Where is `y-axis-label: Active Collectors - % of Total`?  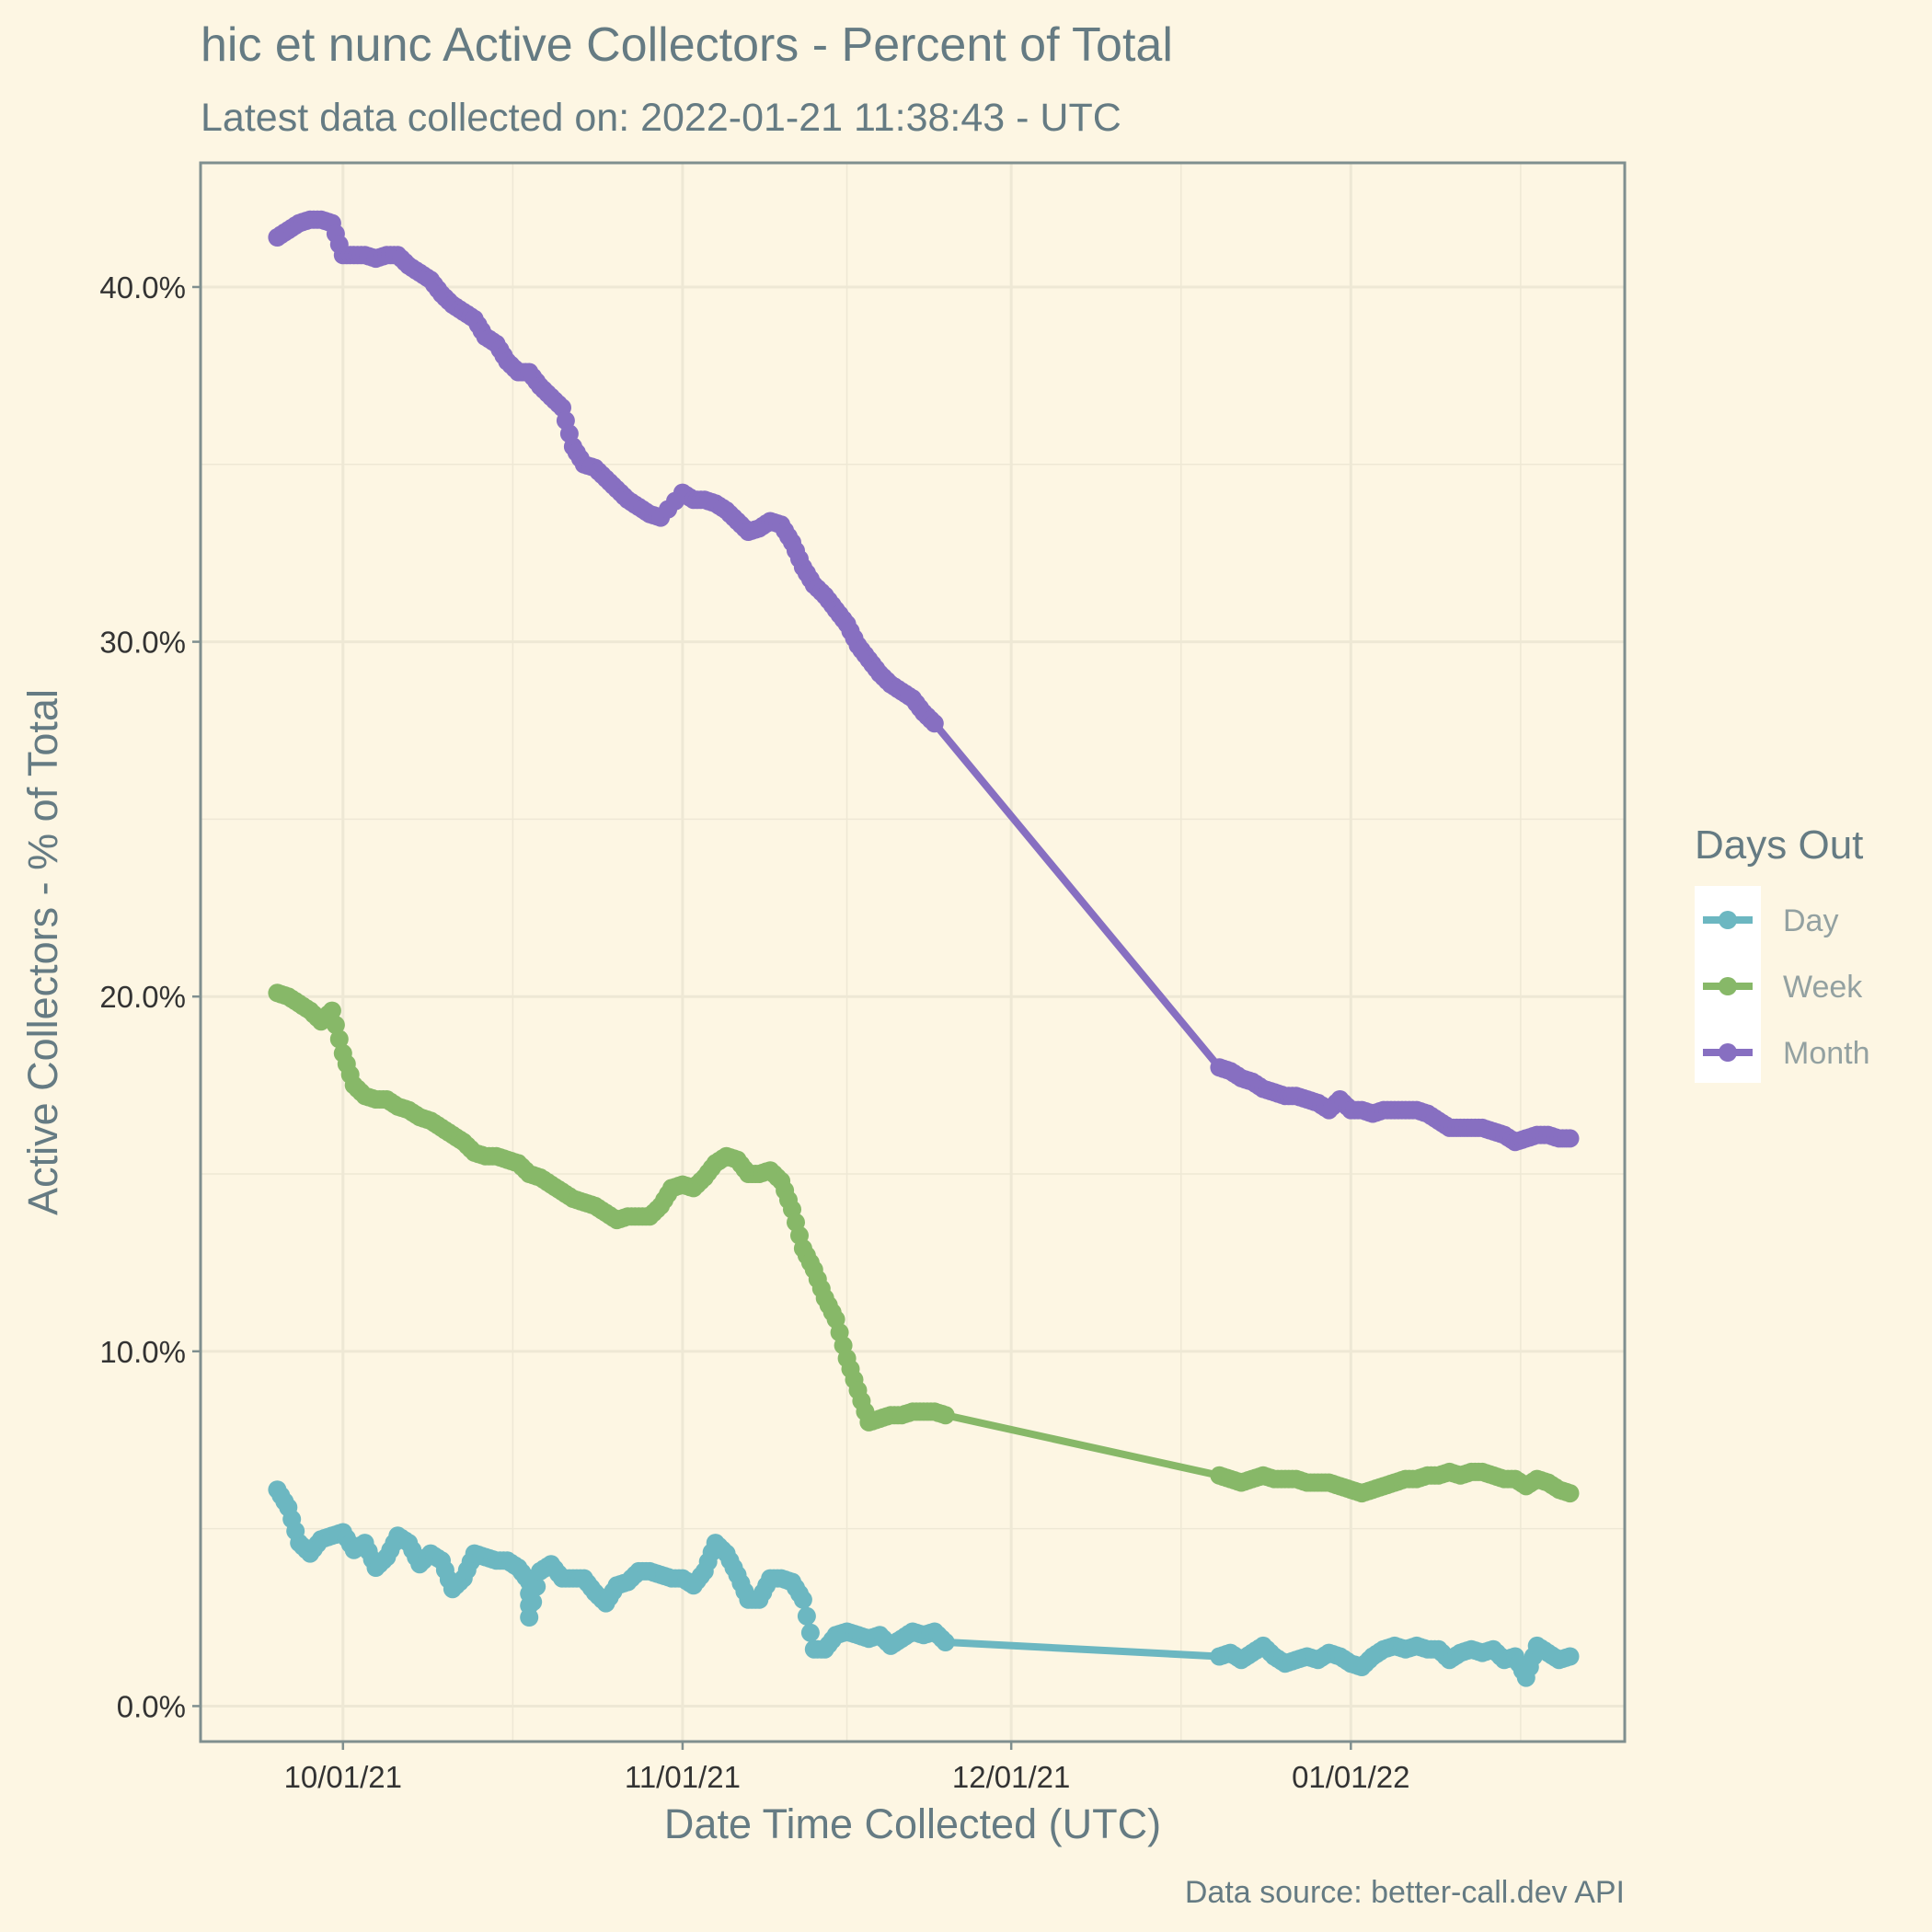
y-axis-label: Active Collectors - % of Total is located at coordinates (42, 952).